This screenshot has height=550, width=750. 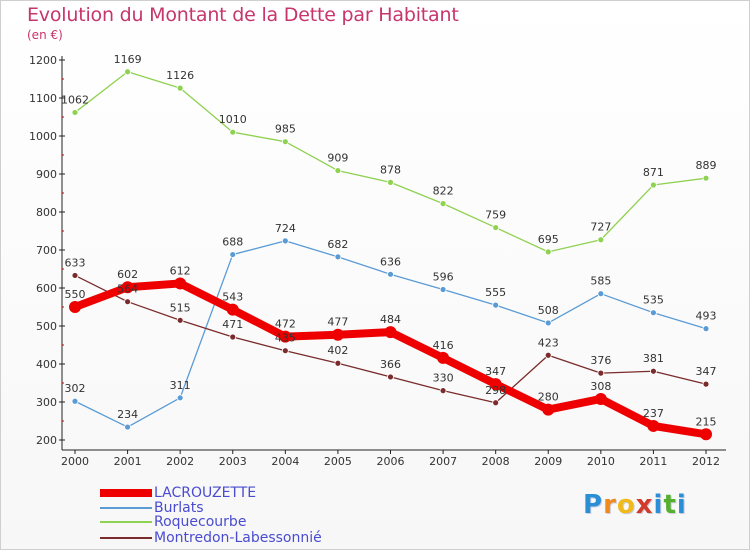 I want to click on data-label: 695, so click(x=548, y=239).